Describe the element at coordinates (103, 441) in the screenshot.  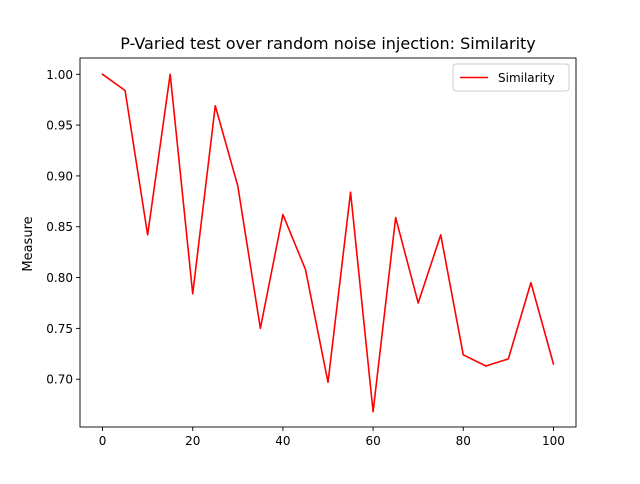
I see `x-tick-label: 0` at that location.